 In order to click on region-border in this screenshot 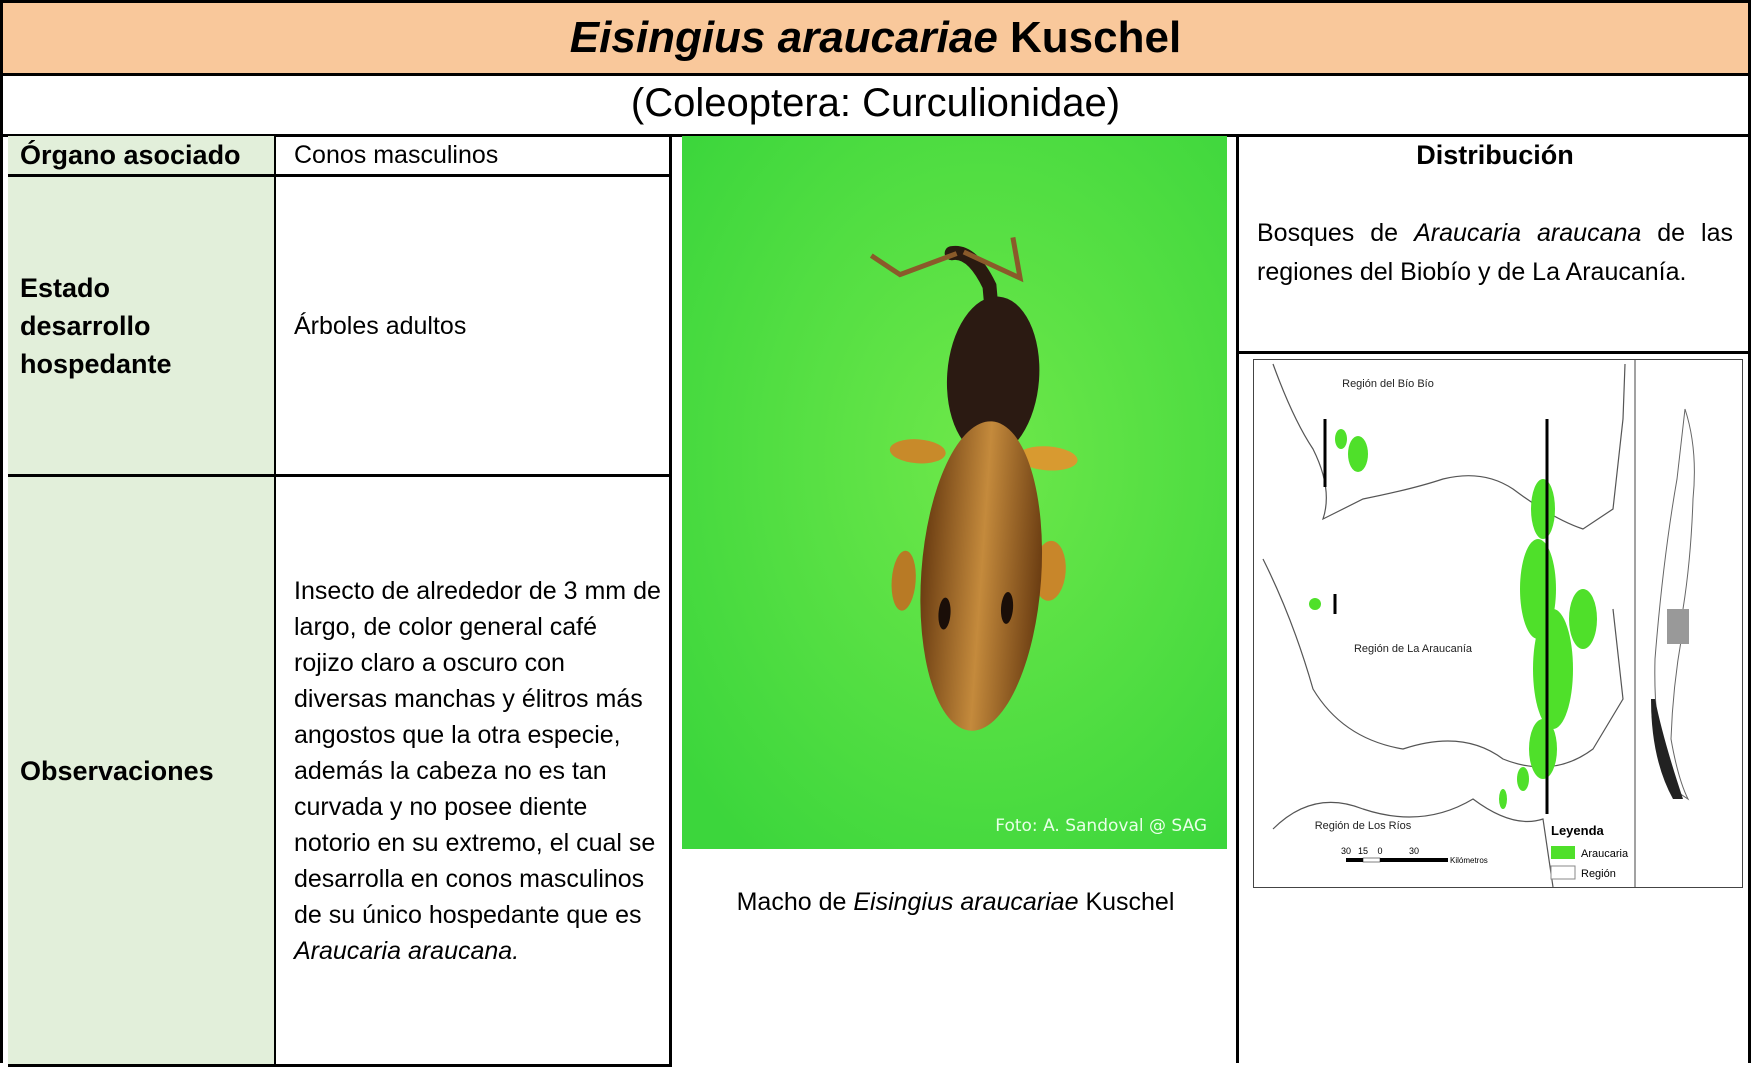, I will do `click(1413, 843)`.